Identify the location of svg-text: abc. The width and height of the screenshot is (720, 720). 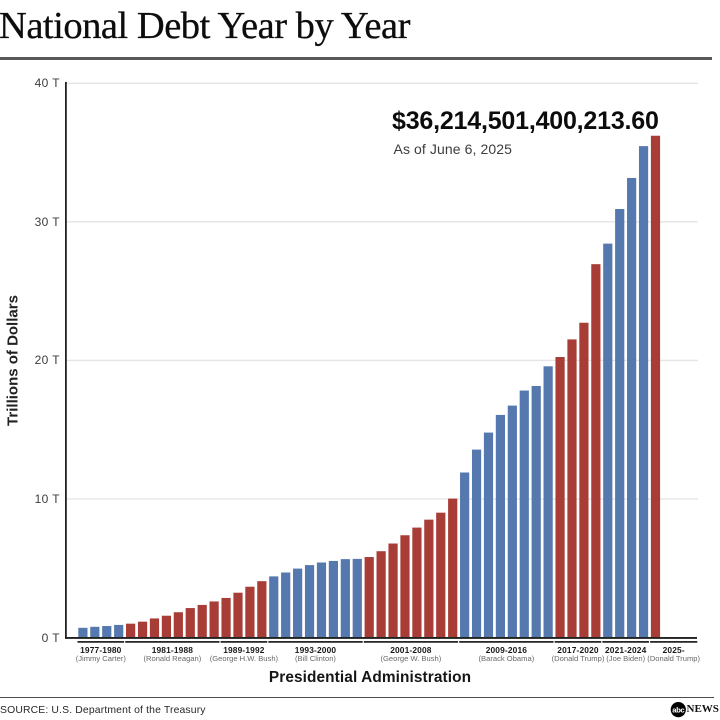
(678, 710).